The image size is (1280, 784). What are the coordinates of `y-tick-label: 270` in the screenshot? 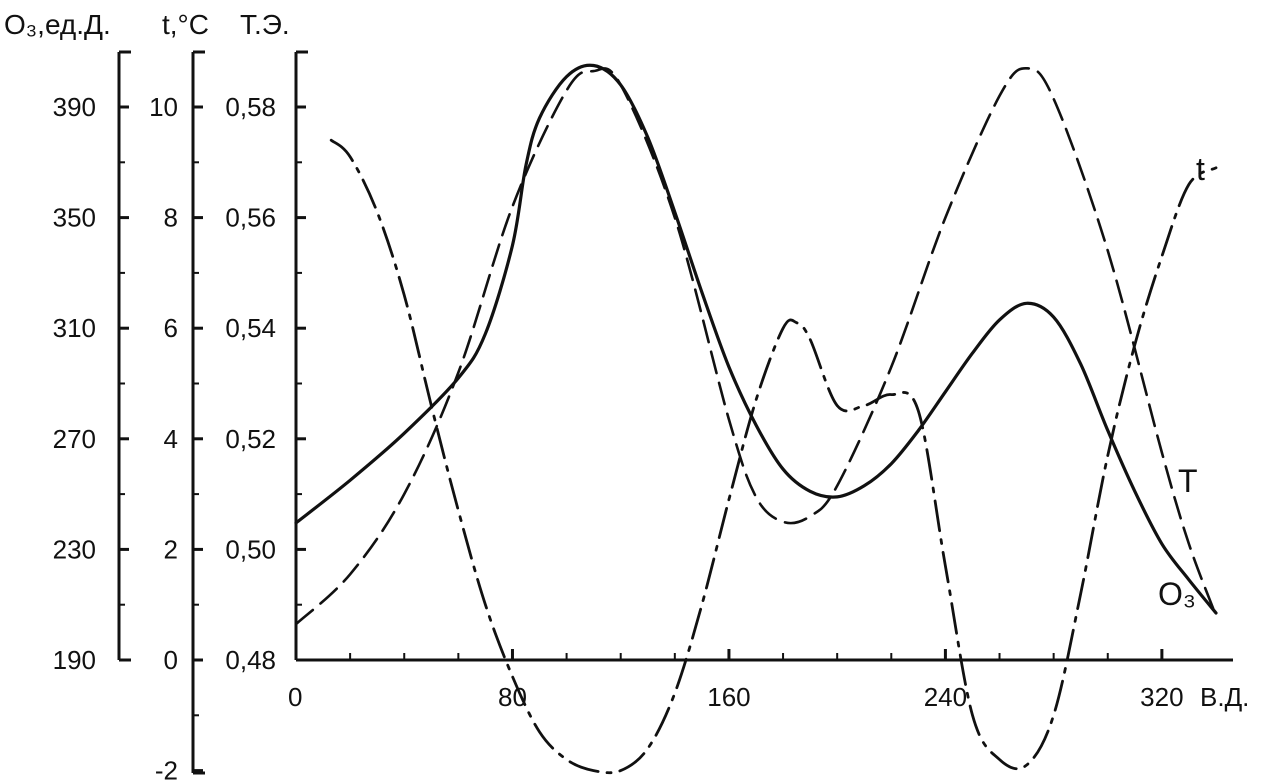 It's located at (74, 439).